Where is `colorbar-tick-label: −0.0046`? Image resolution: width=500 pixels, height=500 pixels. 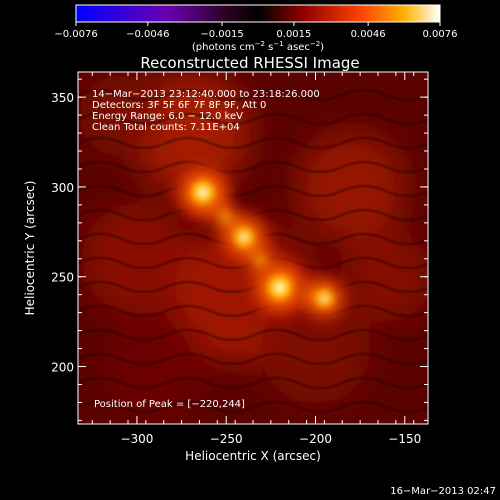 colorbar-tick-label: −0.0046 is located at coordinates (147, 34).